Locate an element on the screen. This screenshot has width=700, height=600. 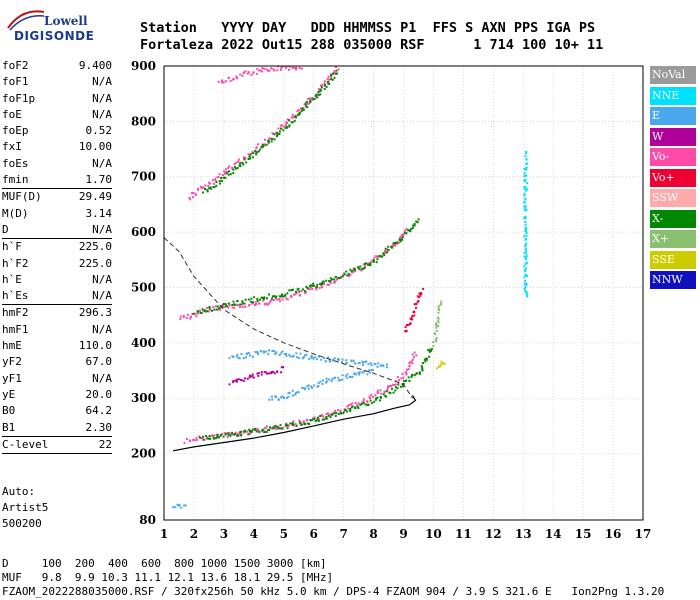
param-name: foF2 is located at coordinates (15, 65).